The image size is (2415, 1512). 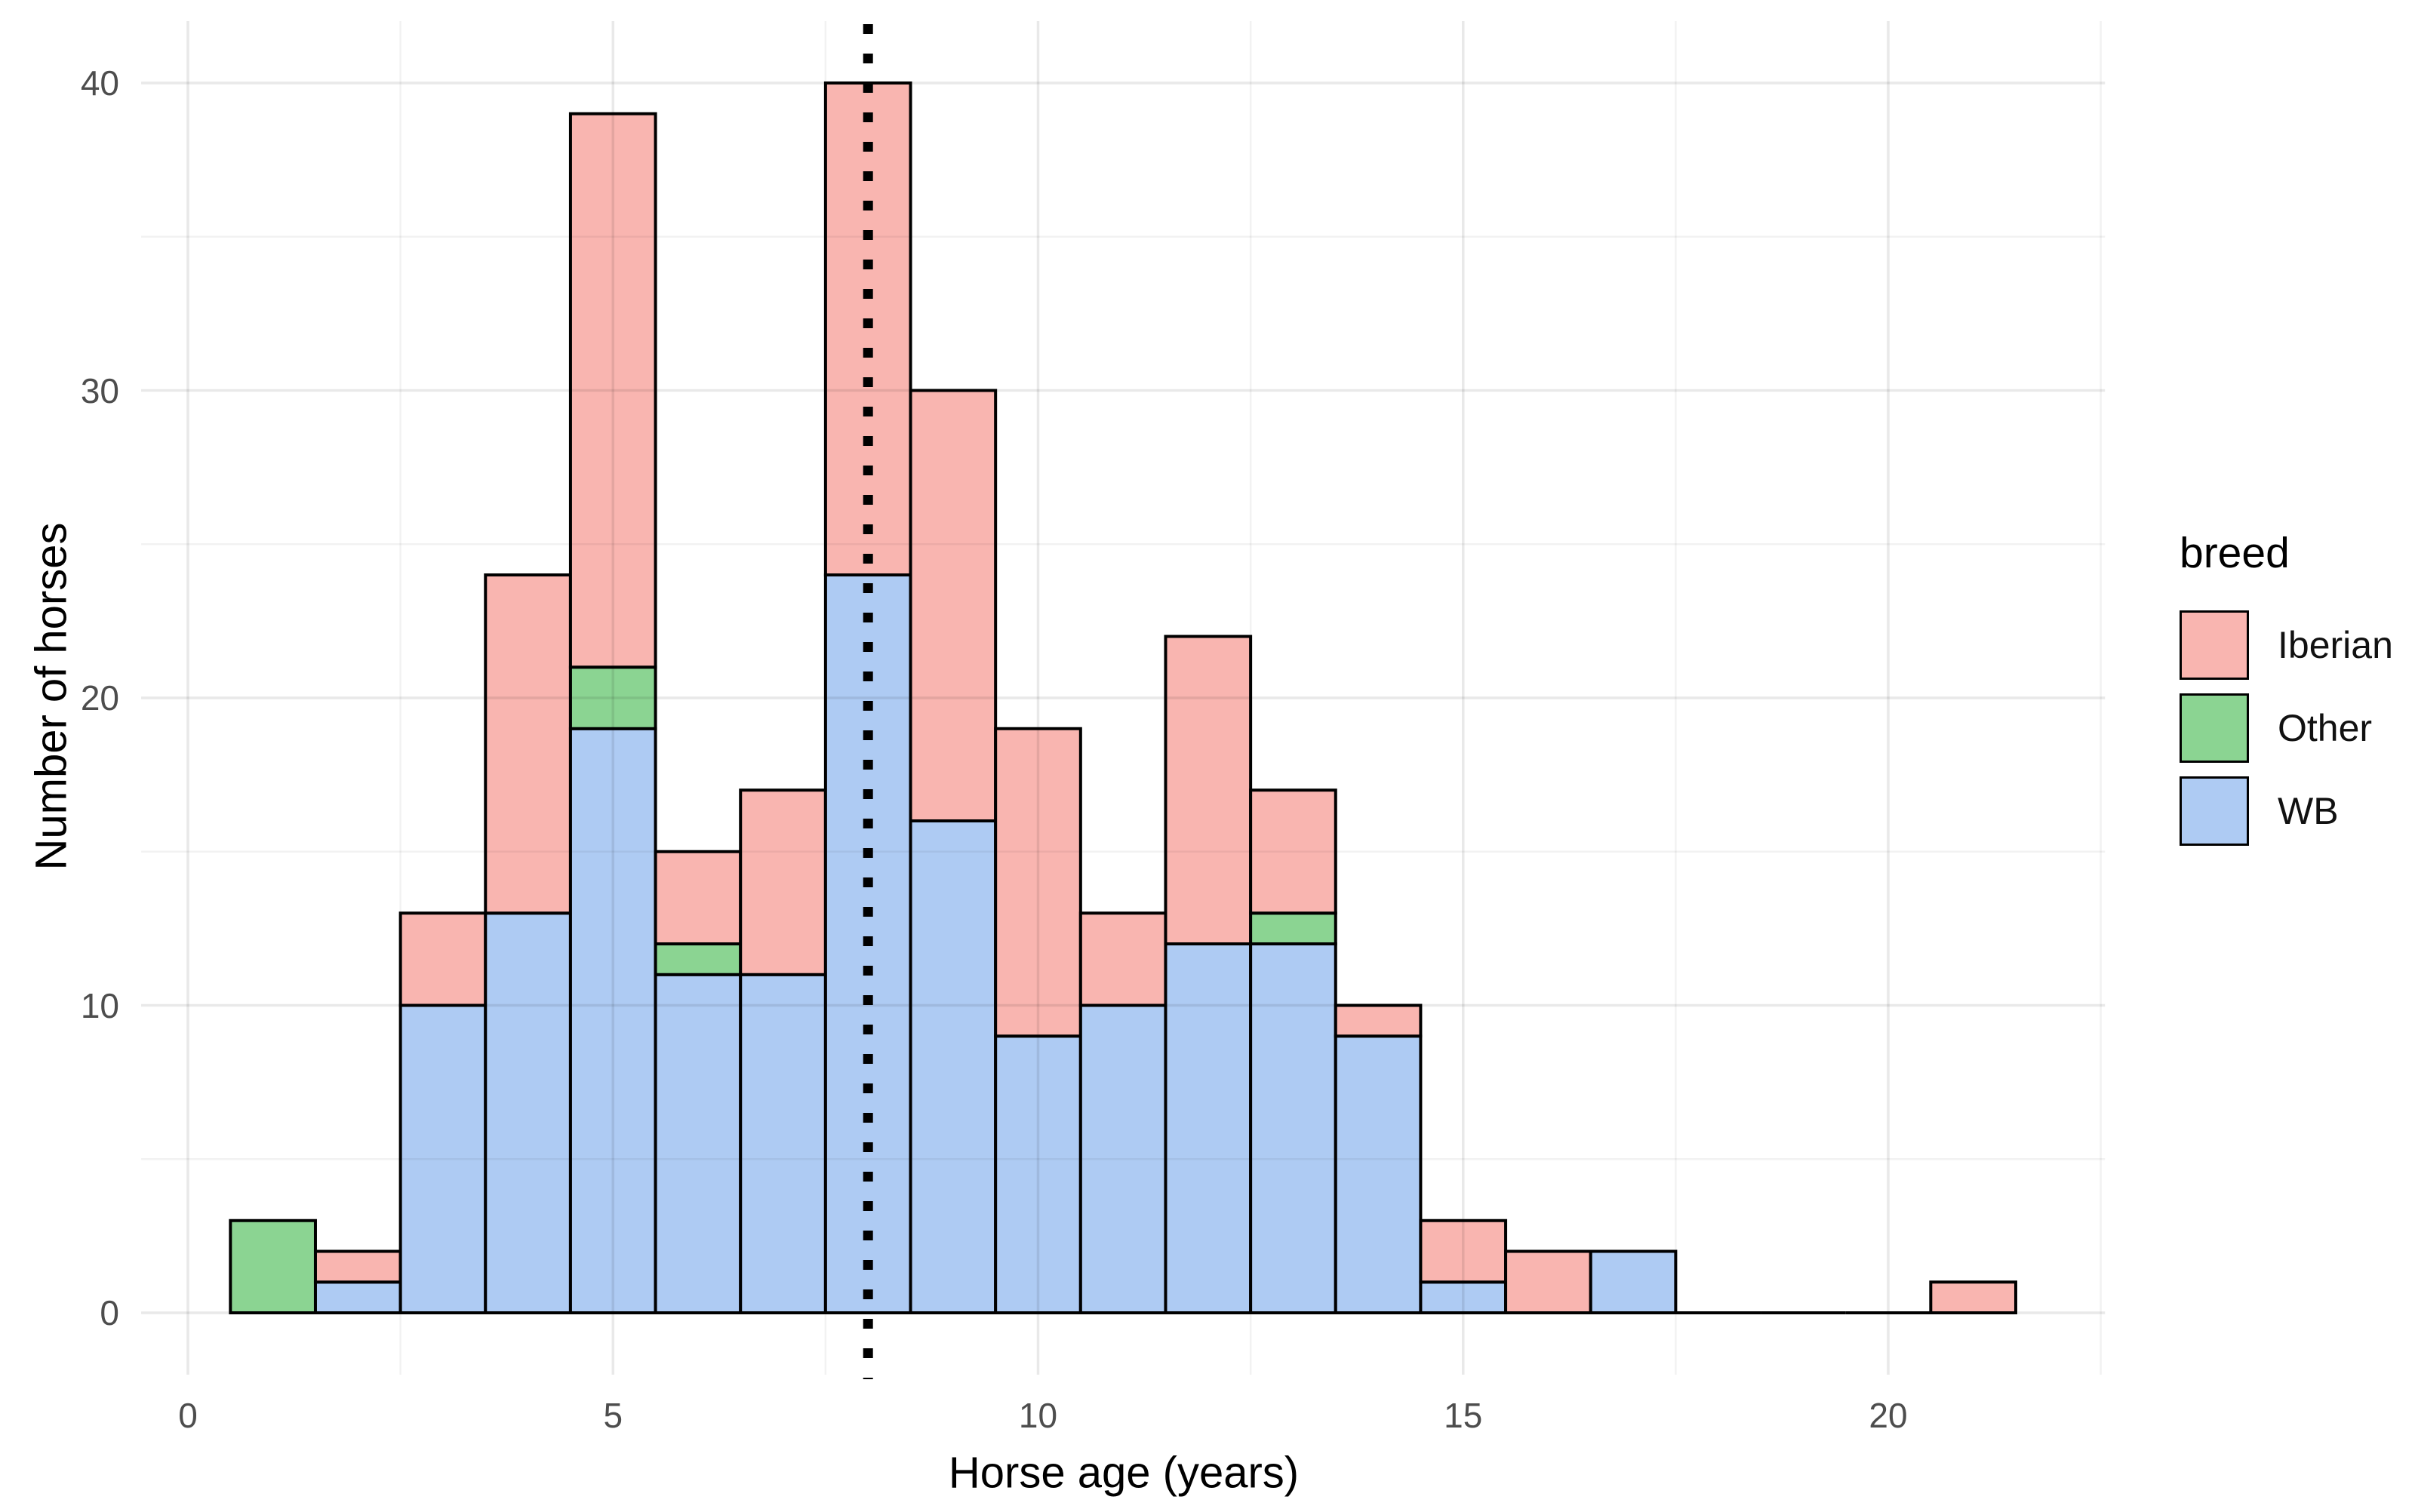 What do you see at coordinates (109, 1312) in the screenshot?
I see `y-tick-label: 0` at bounding box center [109, 1312].